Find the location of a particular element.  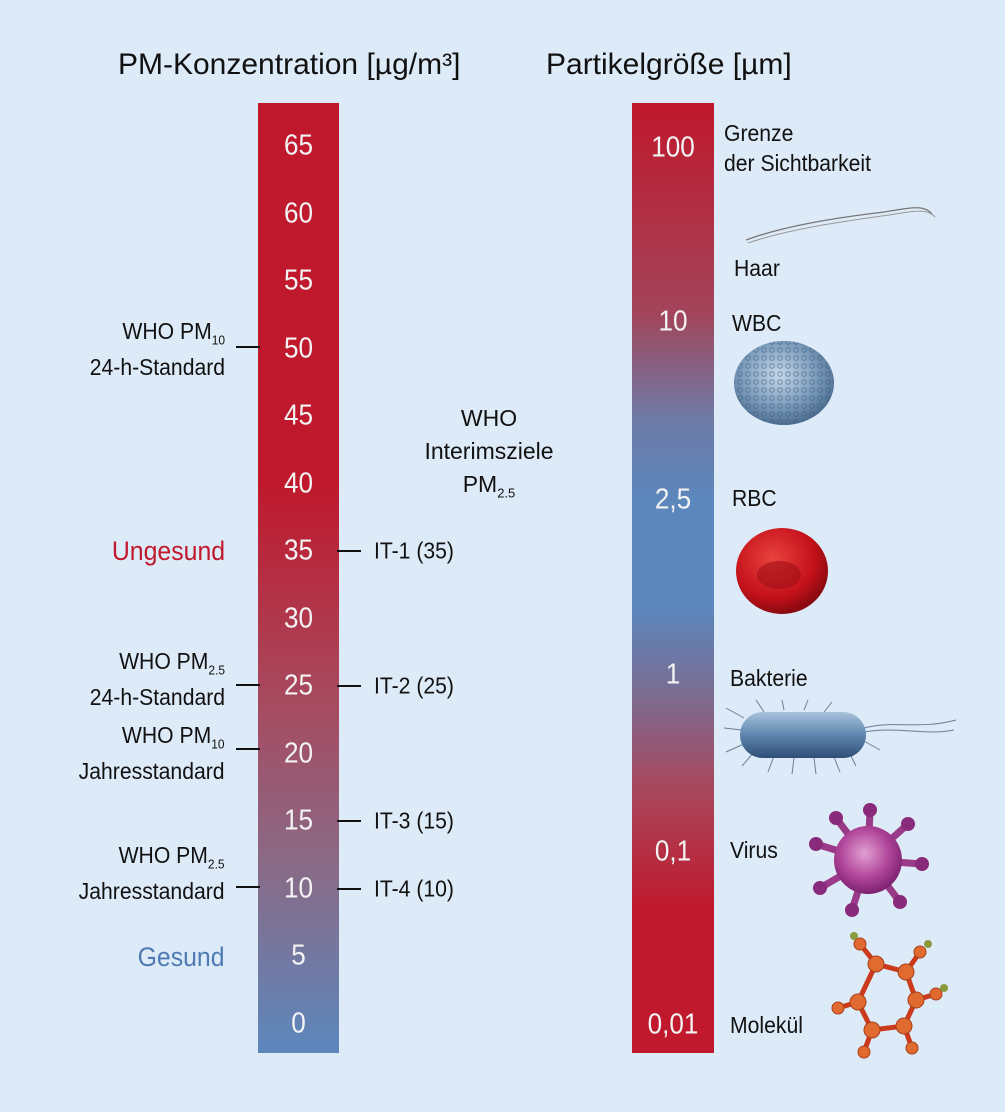

interim-target-label: IT-3 (15) is located at coordinates (414, 820).